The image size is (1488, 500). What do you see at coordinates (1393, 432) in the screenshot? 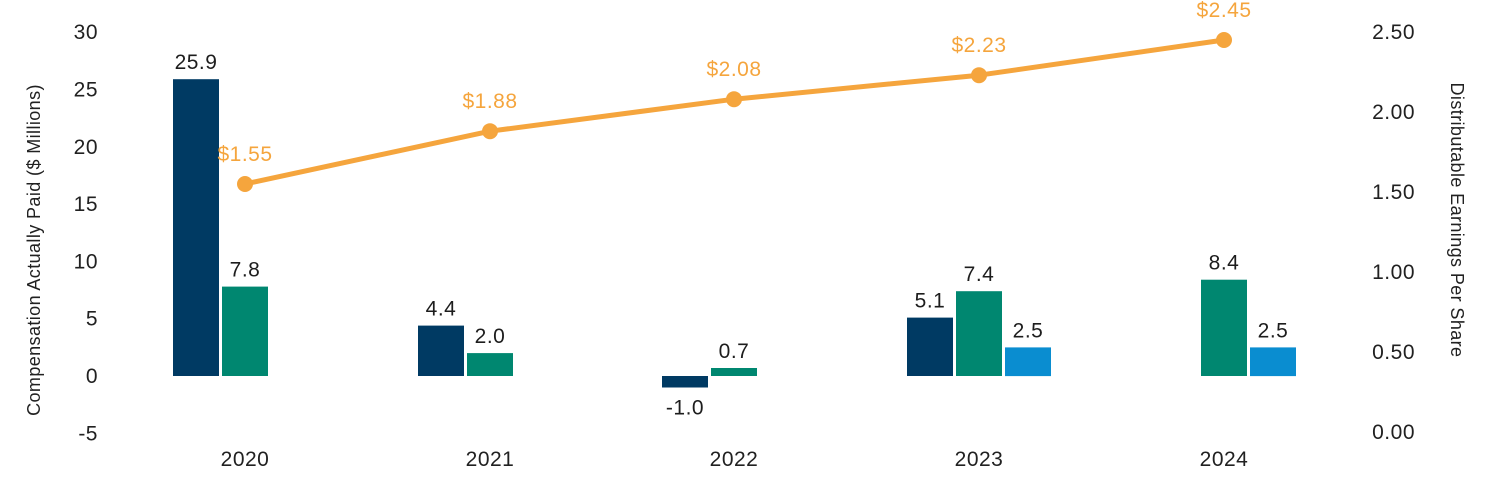
I see `right-axis-tick-label: 0.00` at bounding box center [1393, 432].